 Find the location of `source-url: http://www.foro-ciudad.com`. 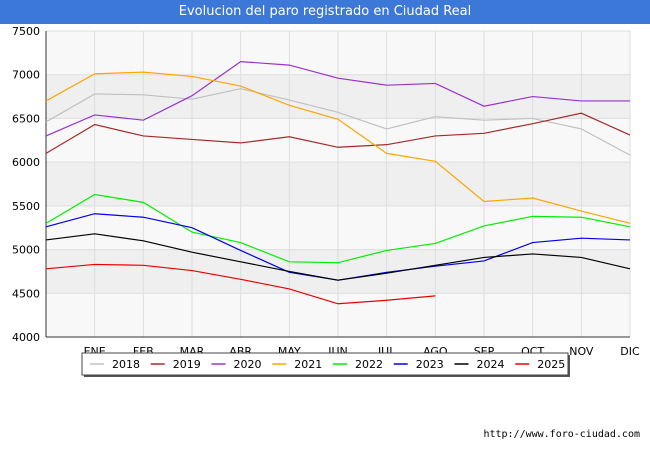

source-url: http://www.foro-ciudad.com is located at coordinates (561, 434).